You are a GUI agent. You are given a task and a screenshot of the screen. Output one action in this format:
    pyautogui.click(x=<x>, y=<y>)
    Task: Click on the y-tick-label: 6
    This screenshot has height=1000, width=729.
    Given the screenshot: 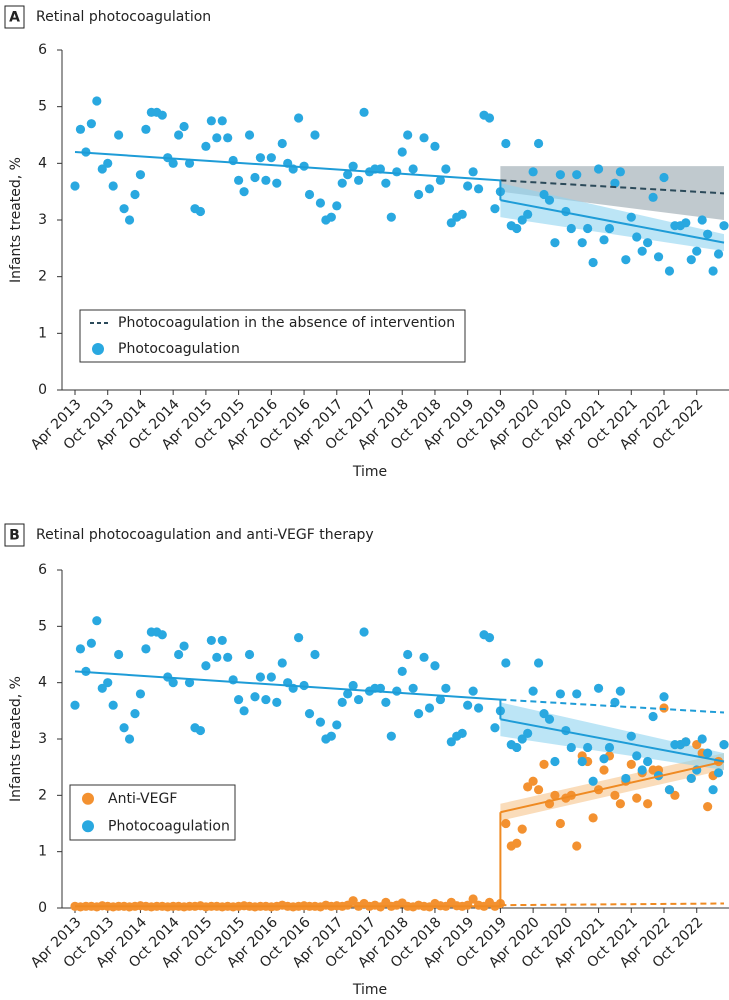 What is the action you would take?
    pyautogui.click(x=42, y=50)
    